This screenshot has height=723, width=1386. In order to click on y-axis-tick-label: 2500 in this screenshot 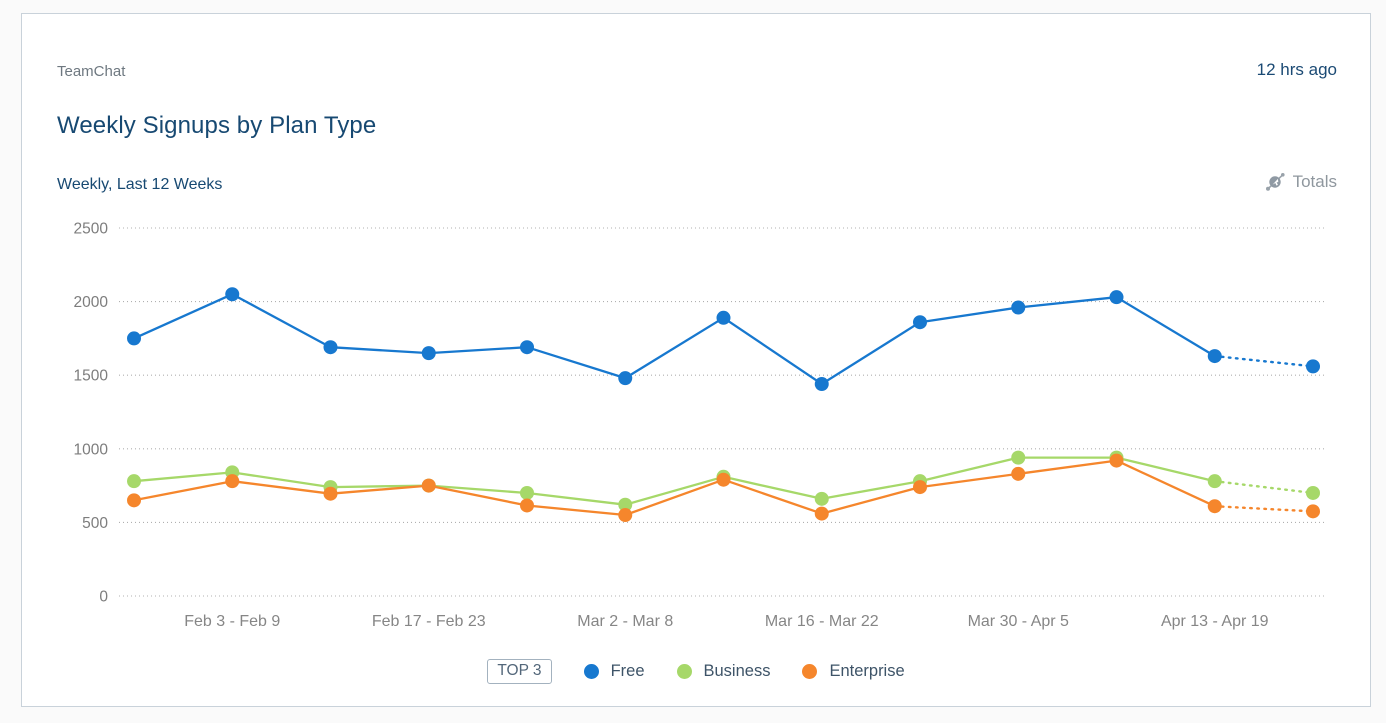, I will do `click(91, 229)`.